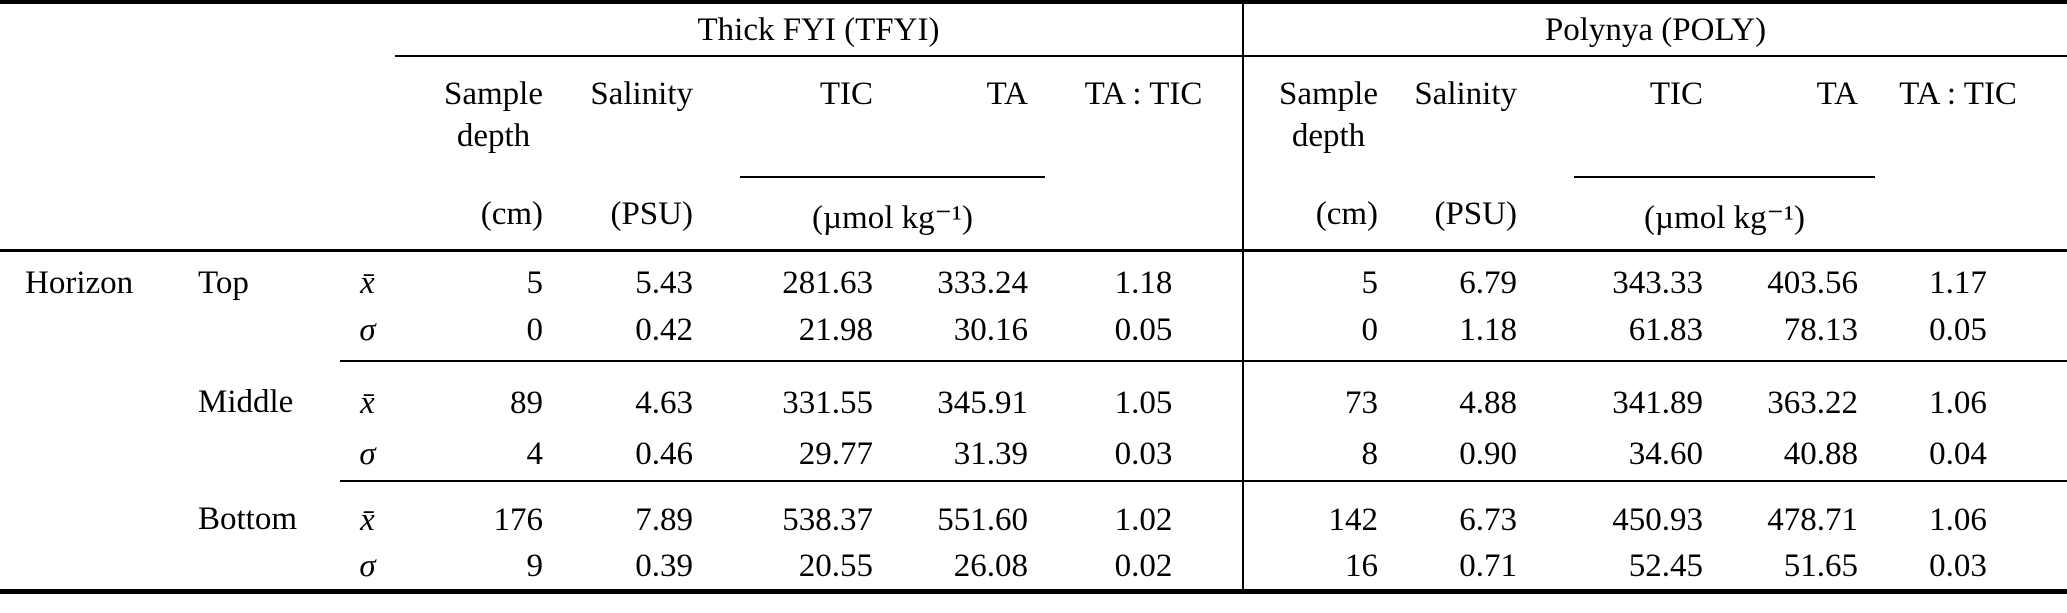 The height and width of the screenshot is (613, 2067). What do you see at coordinates (259, 277) in the screenshot?
I see `horizon-label-top: Top` at bounding box center [259, 277].